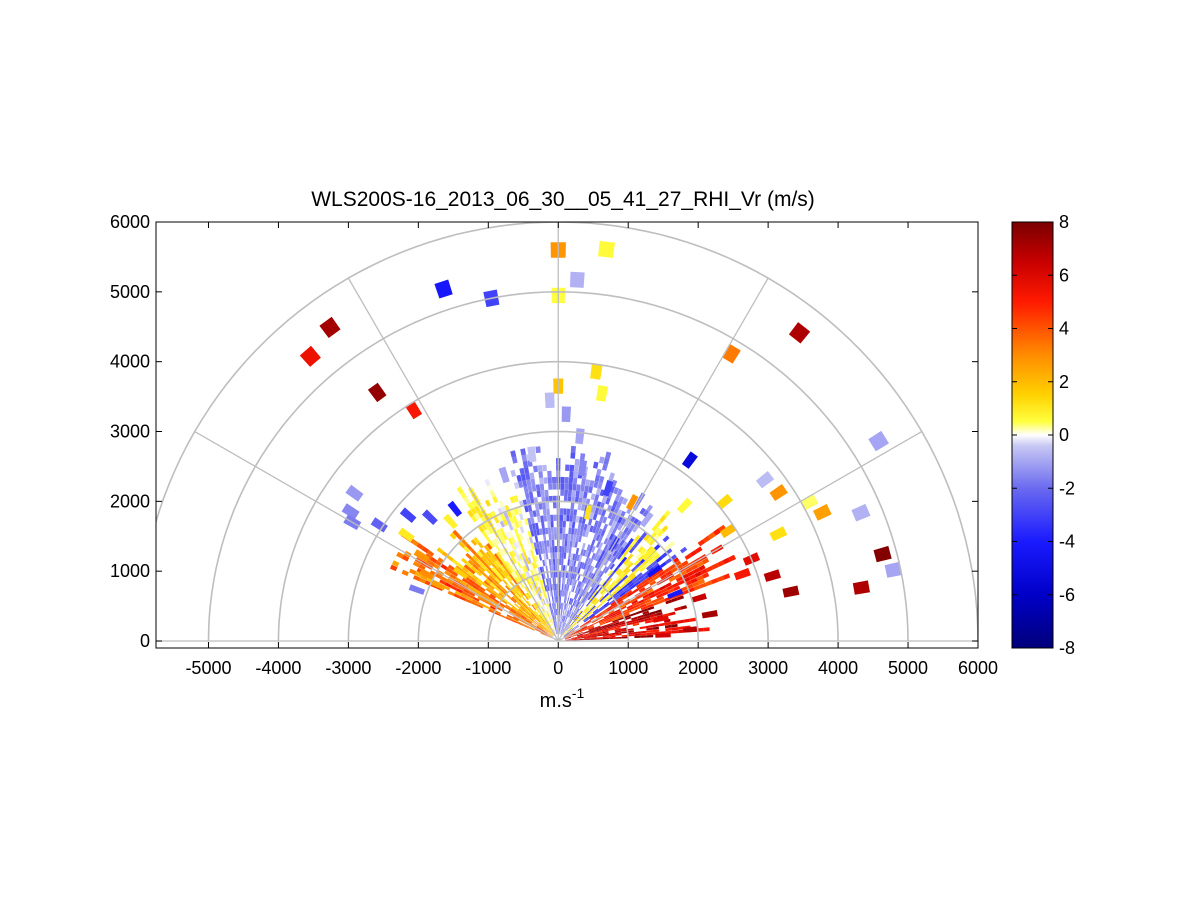 The width and height of the screenshot is (1201, 901). I want to click on x-tick-label: 0, so click(558, 668).